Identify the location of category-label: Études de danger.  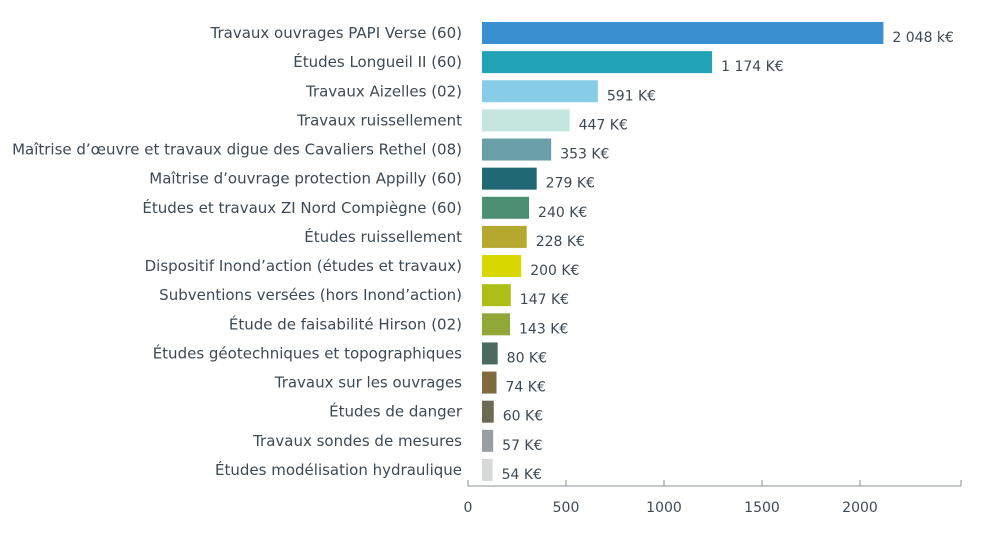
(396, 411).